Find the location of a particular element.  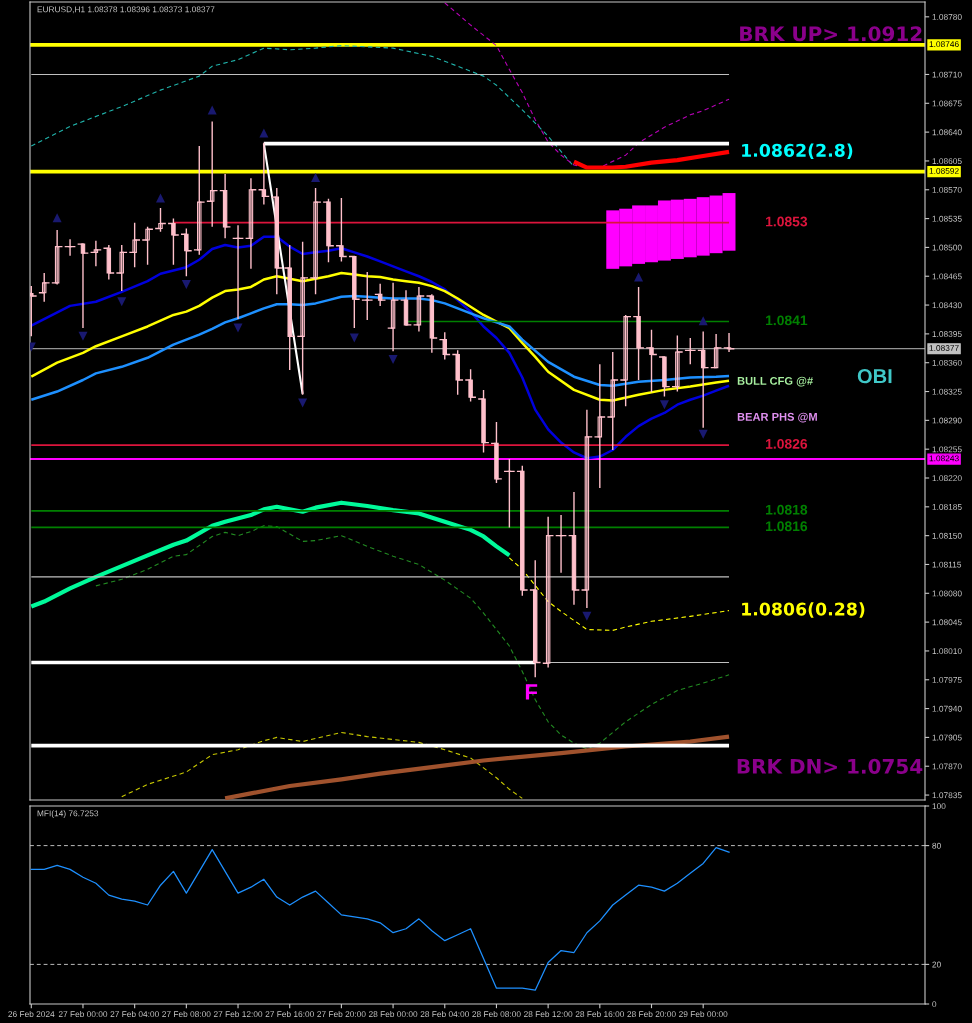

x-tick-label: 28 Feb 12:00 is located at coordinates (548, 1014).